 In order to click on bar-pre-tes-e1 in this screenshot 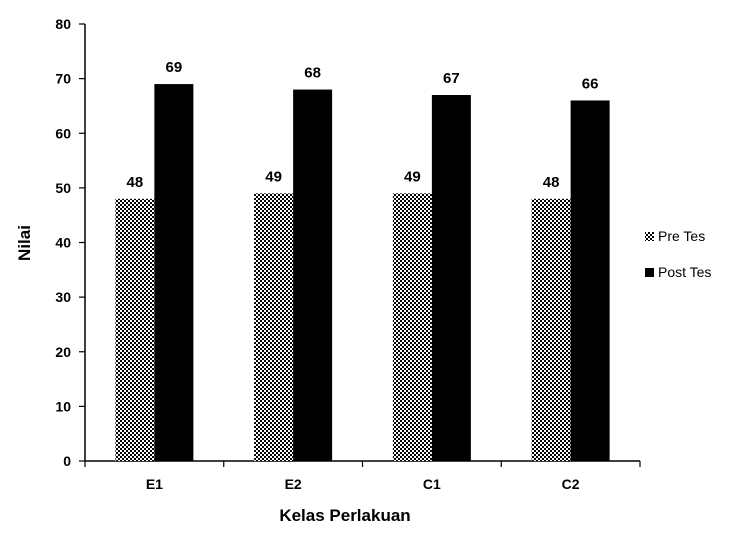, I will do `click(135, 330)`.